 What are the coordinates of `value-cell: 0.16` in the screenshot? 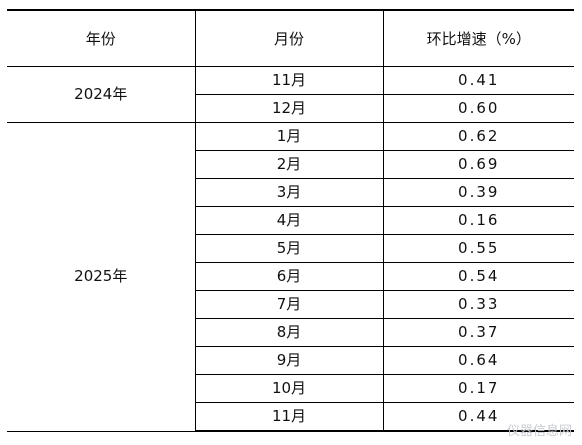 It's located at (478, 220).